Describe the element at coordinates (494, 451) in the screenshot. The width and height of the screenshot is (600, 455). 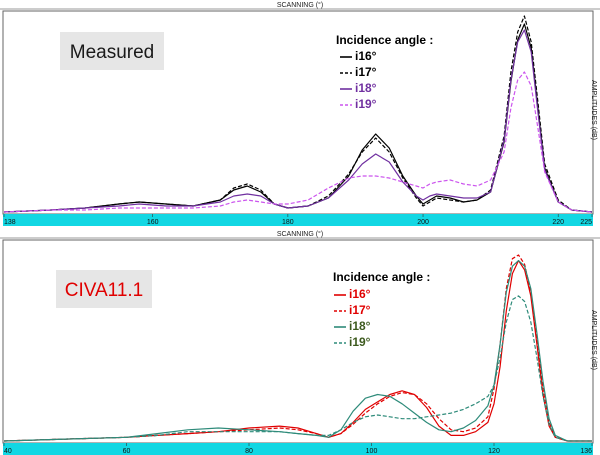
I see `x-tick-label: 120` at that location.